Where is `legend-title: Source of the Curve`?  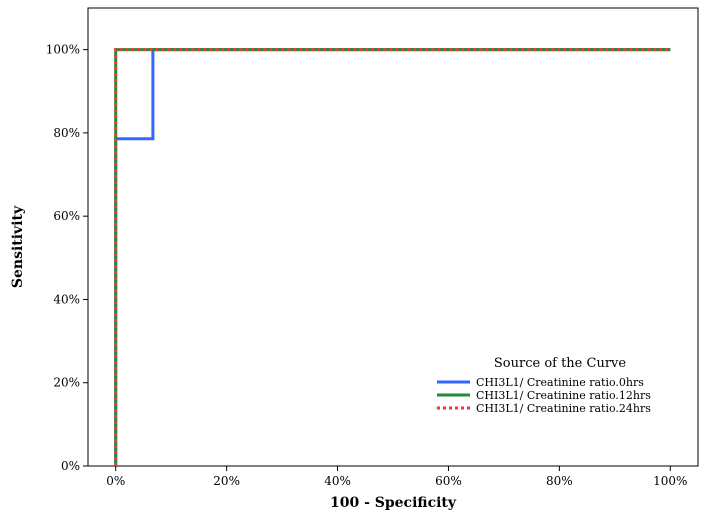
legend-title: Source of the Curve is located at coordinates (560, 363).